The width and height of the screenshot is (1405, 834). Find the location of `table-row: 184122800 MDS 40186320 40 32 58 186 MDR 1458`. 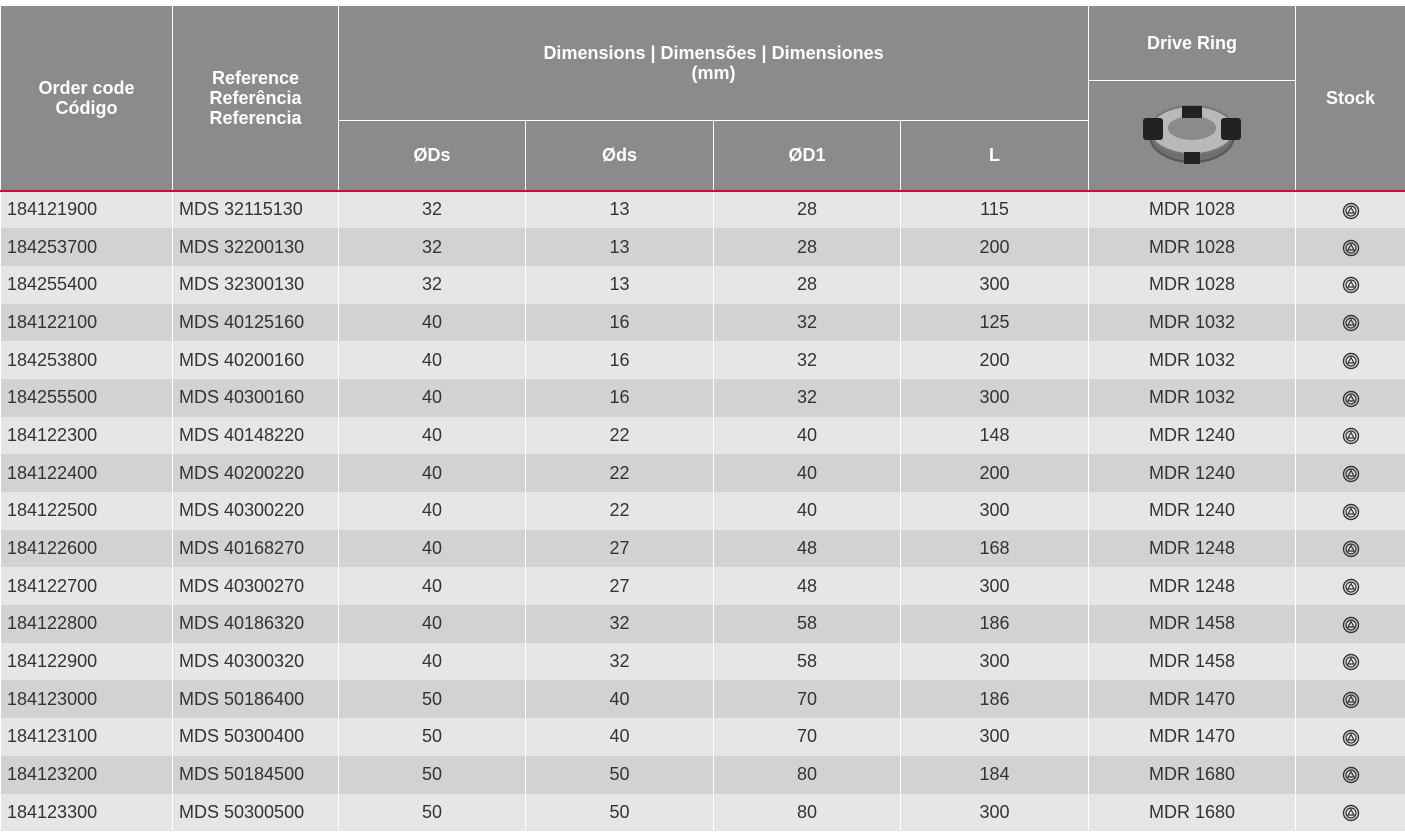

table-row: 184122800 MDS 40186320 40 32 58 186 MDR 1458 is located at coordinates (702, 624).